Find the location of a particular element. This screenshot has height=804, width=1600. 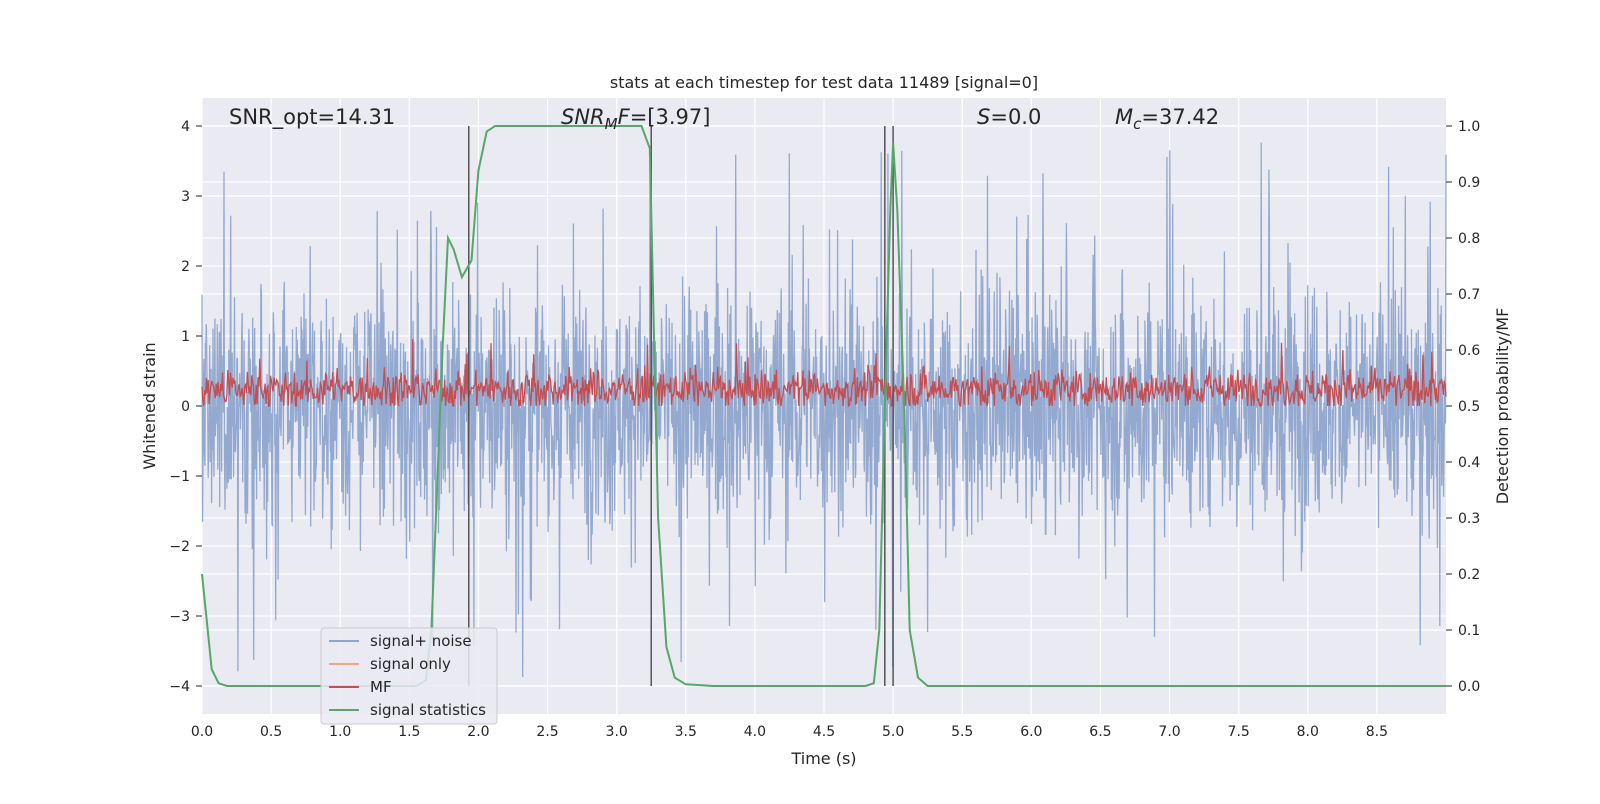

x-tick-label: 0.0 is located at coordinates (202, 732).